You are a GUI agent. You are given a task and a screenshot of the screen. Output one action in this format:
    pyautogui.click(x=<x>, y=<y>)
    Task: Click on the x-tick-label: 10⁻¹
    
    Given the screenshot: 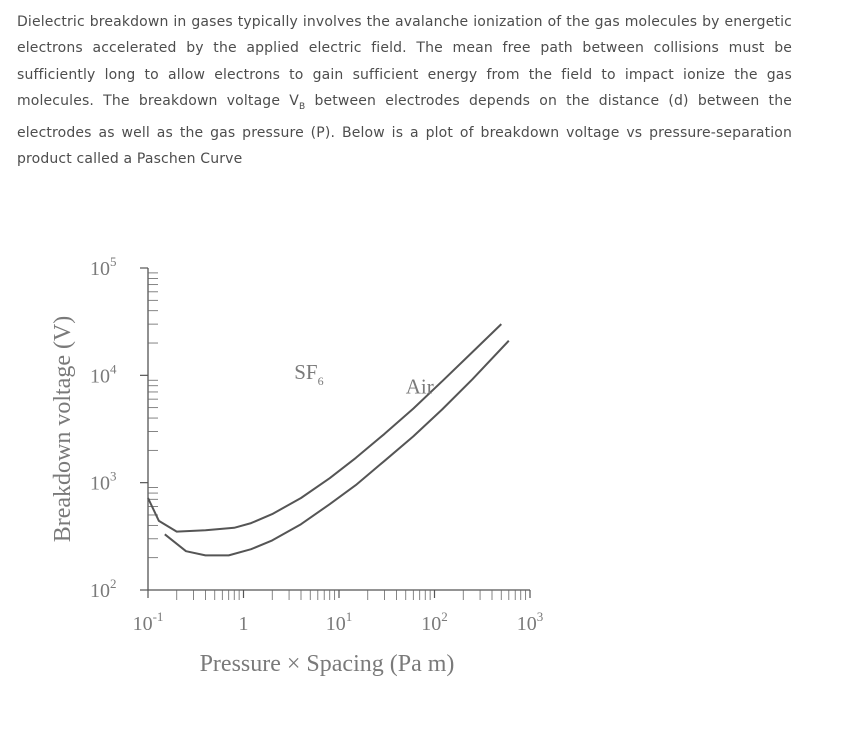 What is the action you would take?
    pyautogui.click(x=148, y=622)
    